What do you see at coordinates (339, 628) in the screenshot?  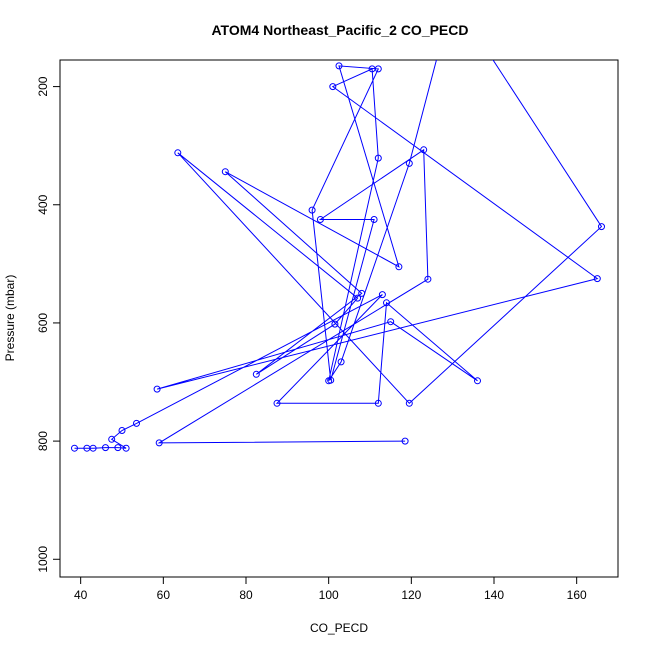 I see `x-axis-label: CO_PECD` at bounding box center [339, 628].